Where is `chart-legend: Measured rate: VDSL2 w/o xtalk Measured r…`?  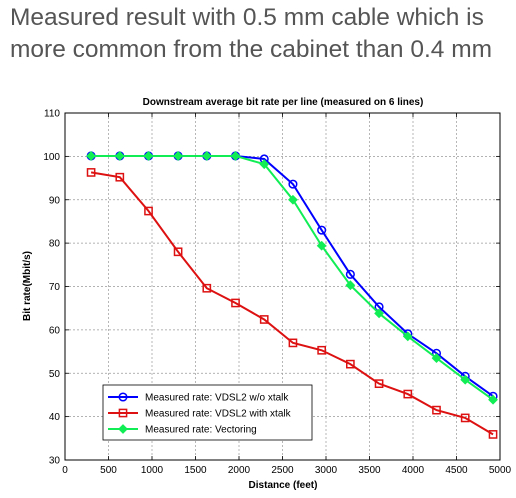 chart-legend: Measured rate: VDSL2 w/o xtalk Measured r… is located at coordinates (207, 412).